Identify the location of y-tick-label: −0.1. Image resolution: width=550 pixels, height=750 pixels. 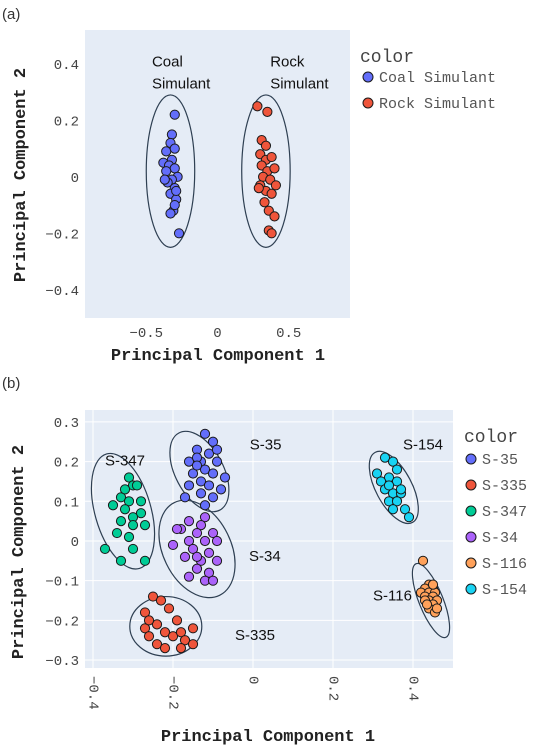
(62, 583).